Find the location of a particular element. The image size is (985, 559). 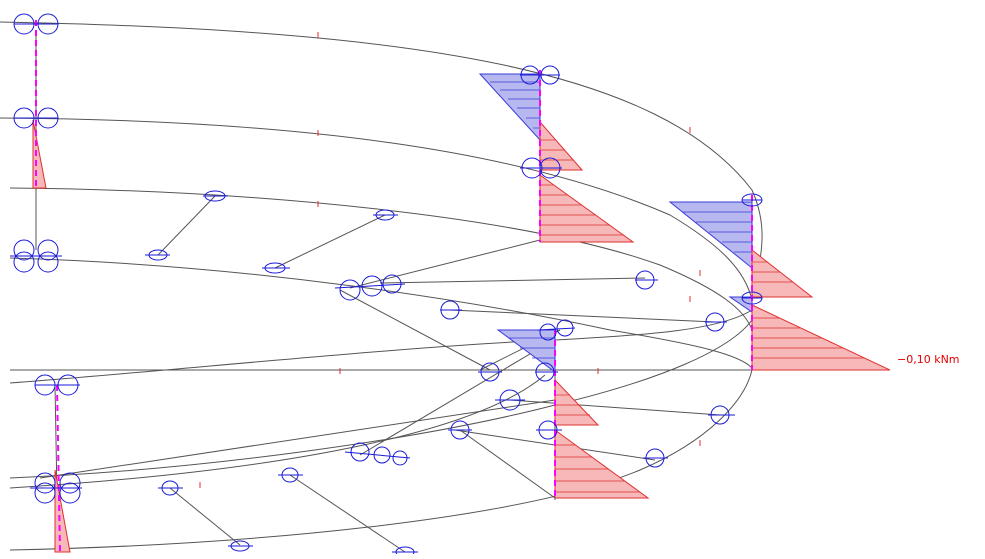

moment-negative-b2 is located at coordinates (740, 304).